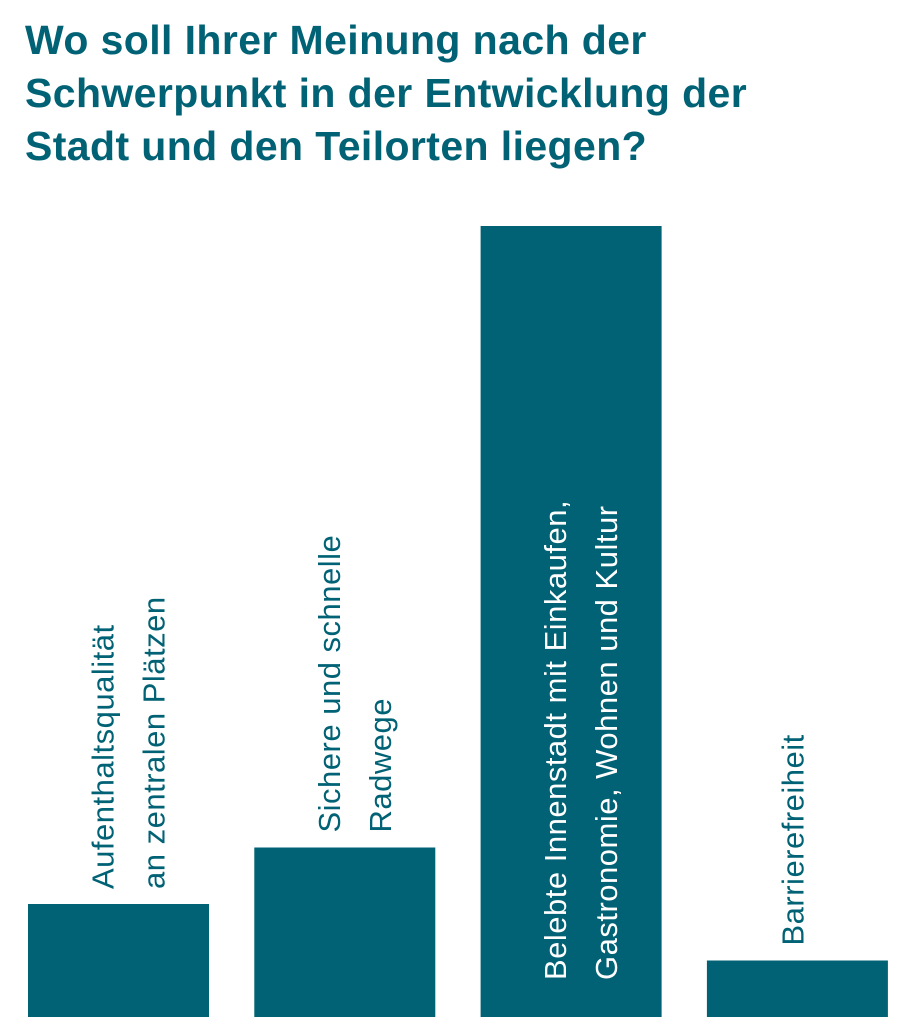 The width and height of the screenshot is (917, 1024). What do you see at coordinates (606, 742) in the screenshot?
I see `category-label: Gastronomie, Wohnen und Kultur` at bounding box center [606, 742].